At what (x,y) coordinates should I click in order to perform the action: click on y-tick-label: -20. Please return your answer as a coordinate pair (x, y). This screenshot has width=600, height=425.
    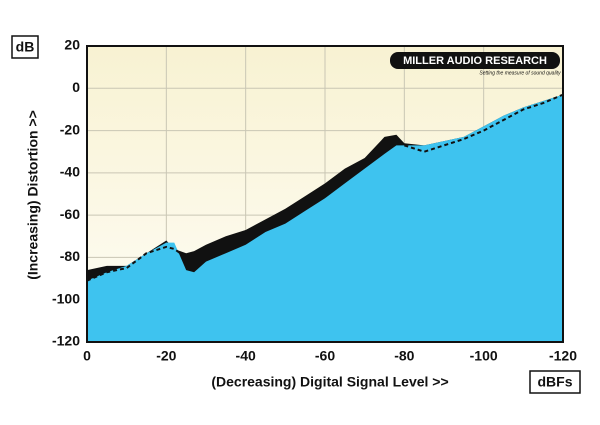
    Looking at the image, I should click on (70, 129).